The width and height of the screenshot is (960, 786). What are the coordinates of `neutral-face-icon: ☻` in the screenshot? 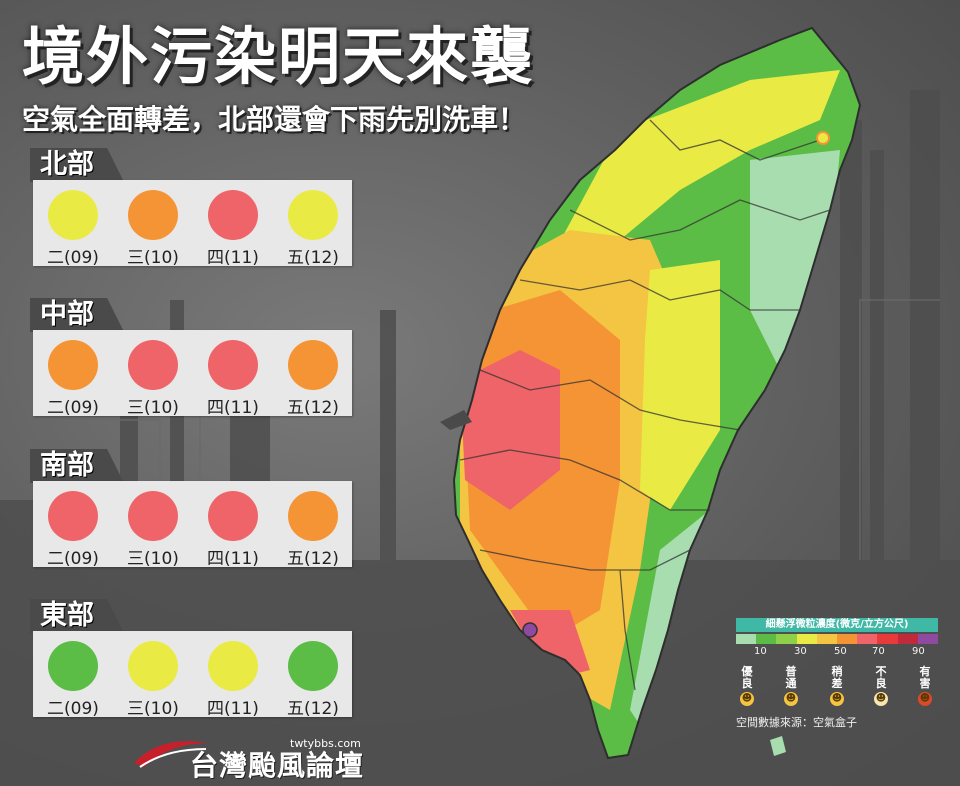 It's located at (791, 699).